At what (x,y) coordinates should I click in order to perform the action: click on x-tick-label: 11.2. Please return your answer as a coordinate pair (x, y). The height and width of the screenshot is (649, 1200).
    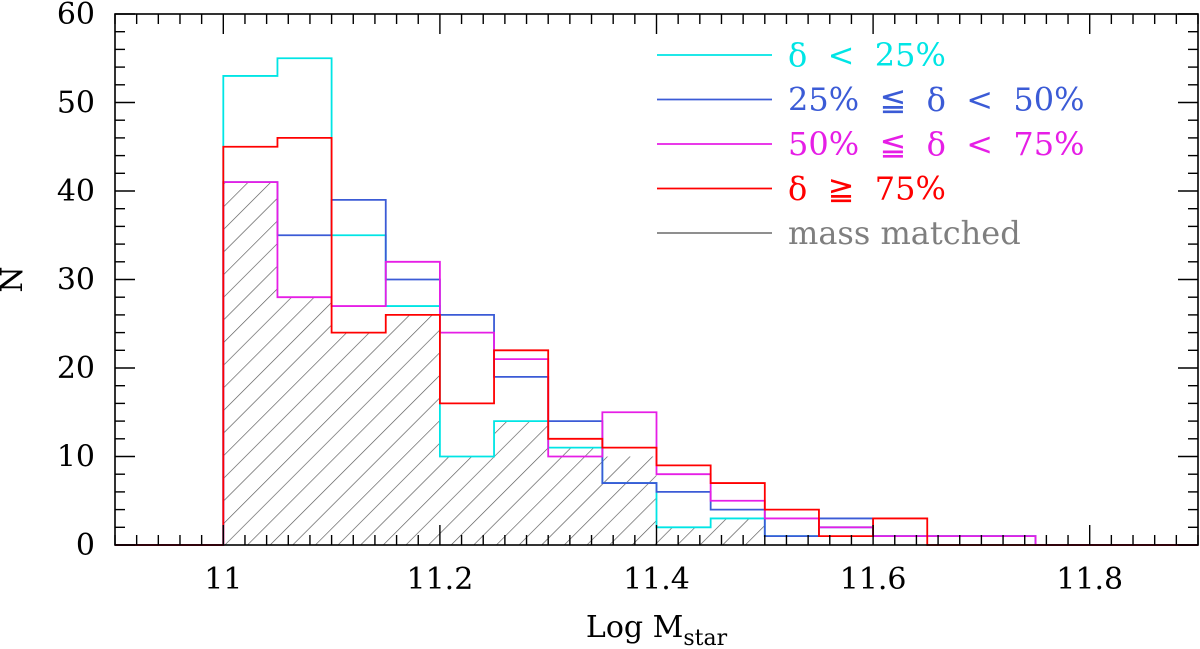
    Looking at the image, I should click on (440, 579).